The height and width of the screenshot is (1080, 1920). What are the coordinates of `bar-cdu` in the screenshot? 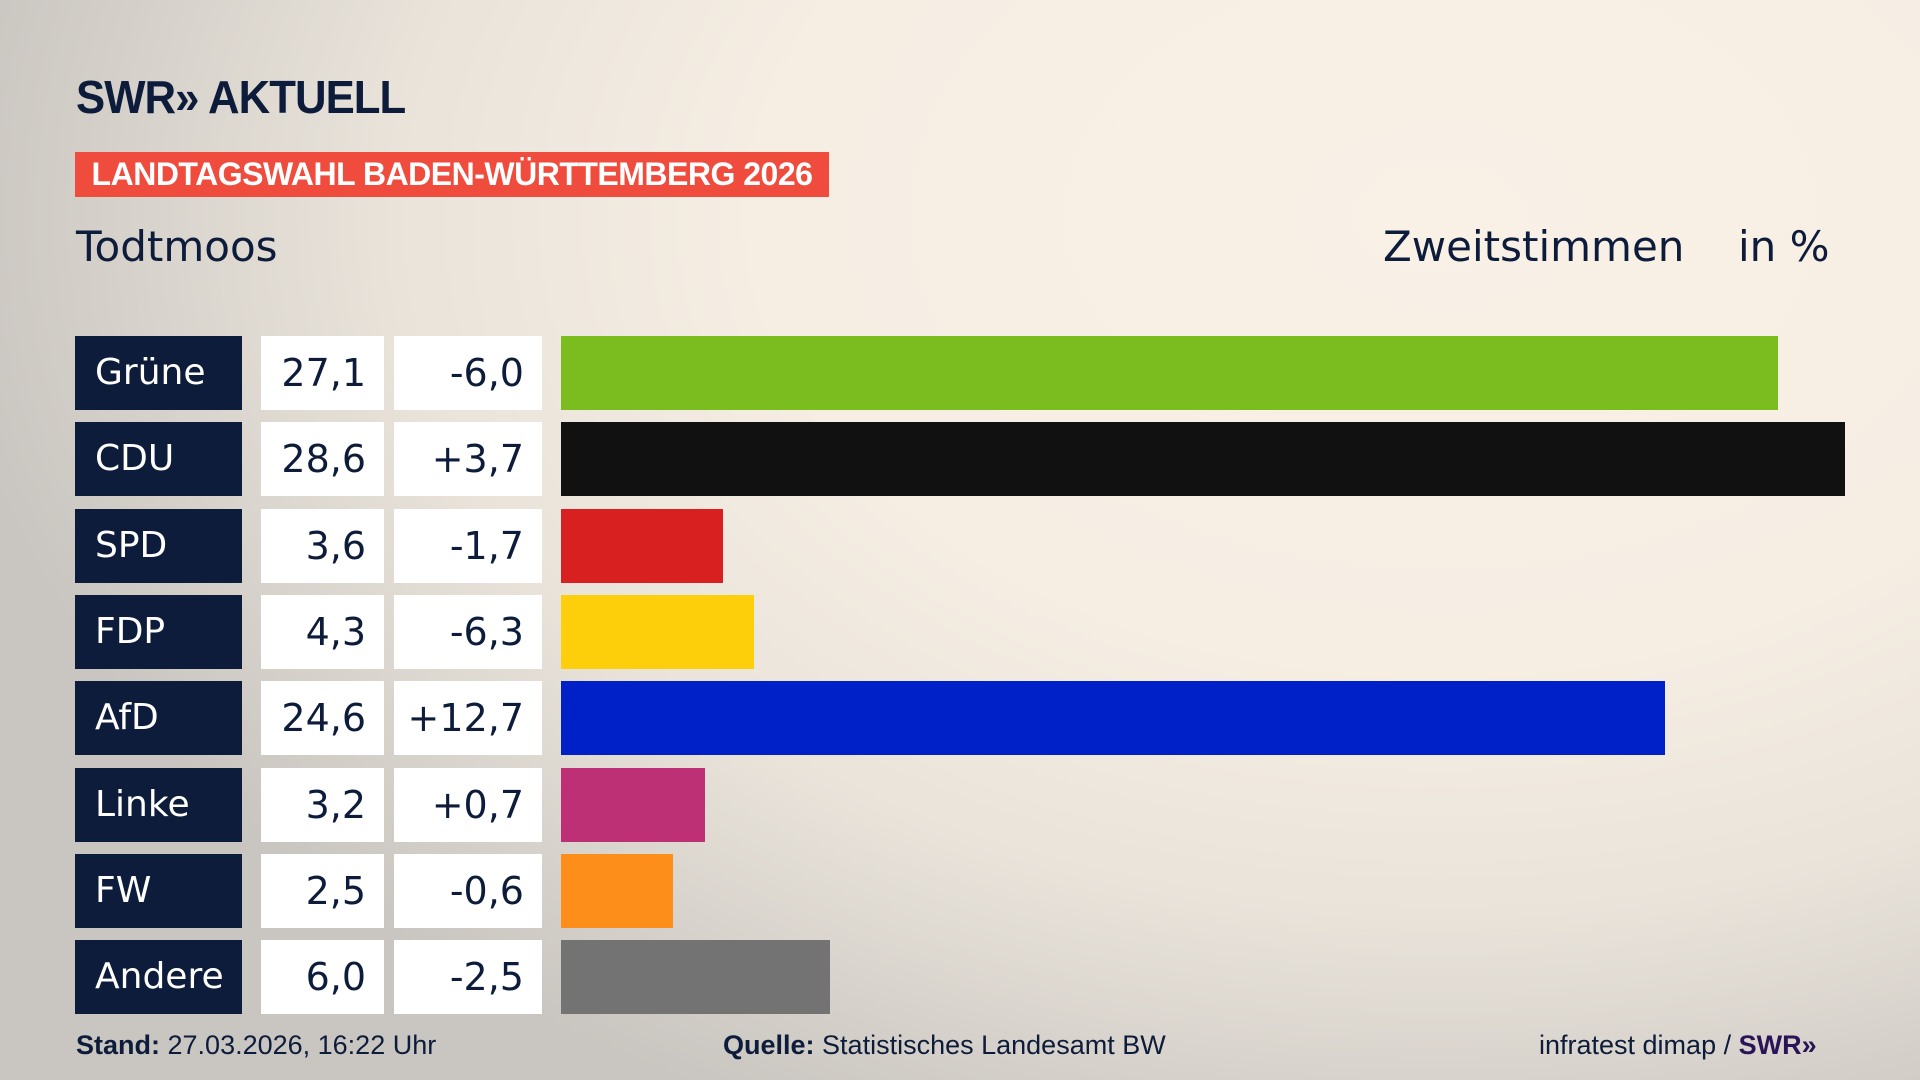 It's located at (1203, 459).